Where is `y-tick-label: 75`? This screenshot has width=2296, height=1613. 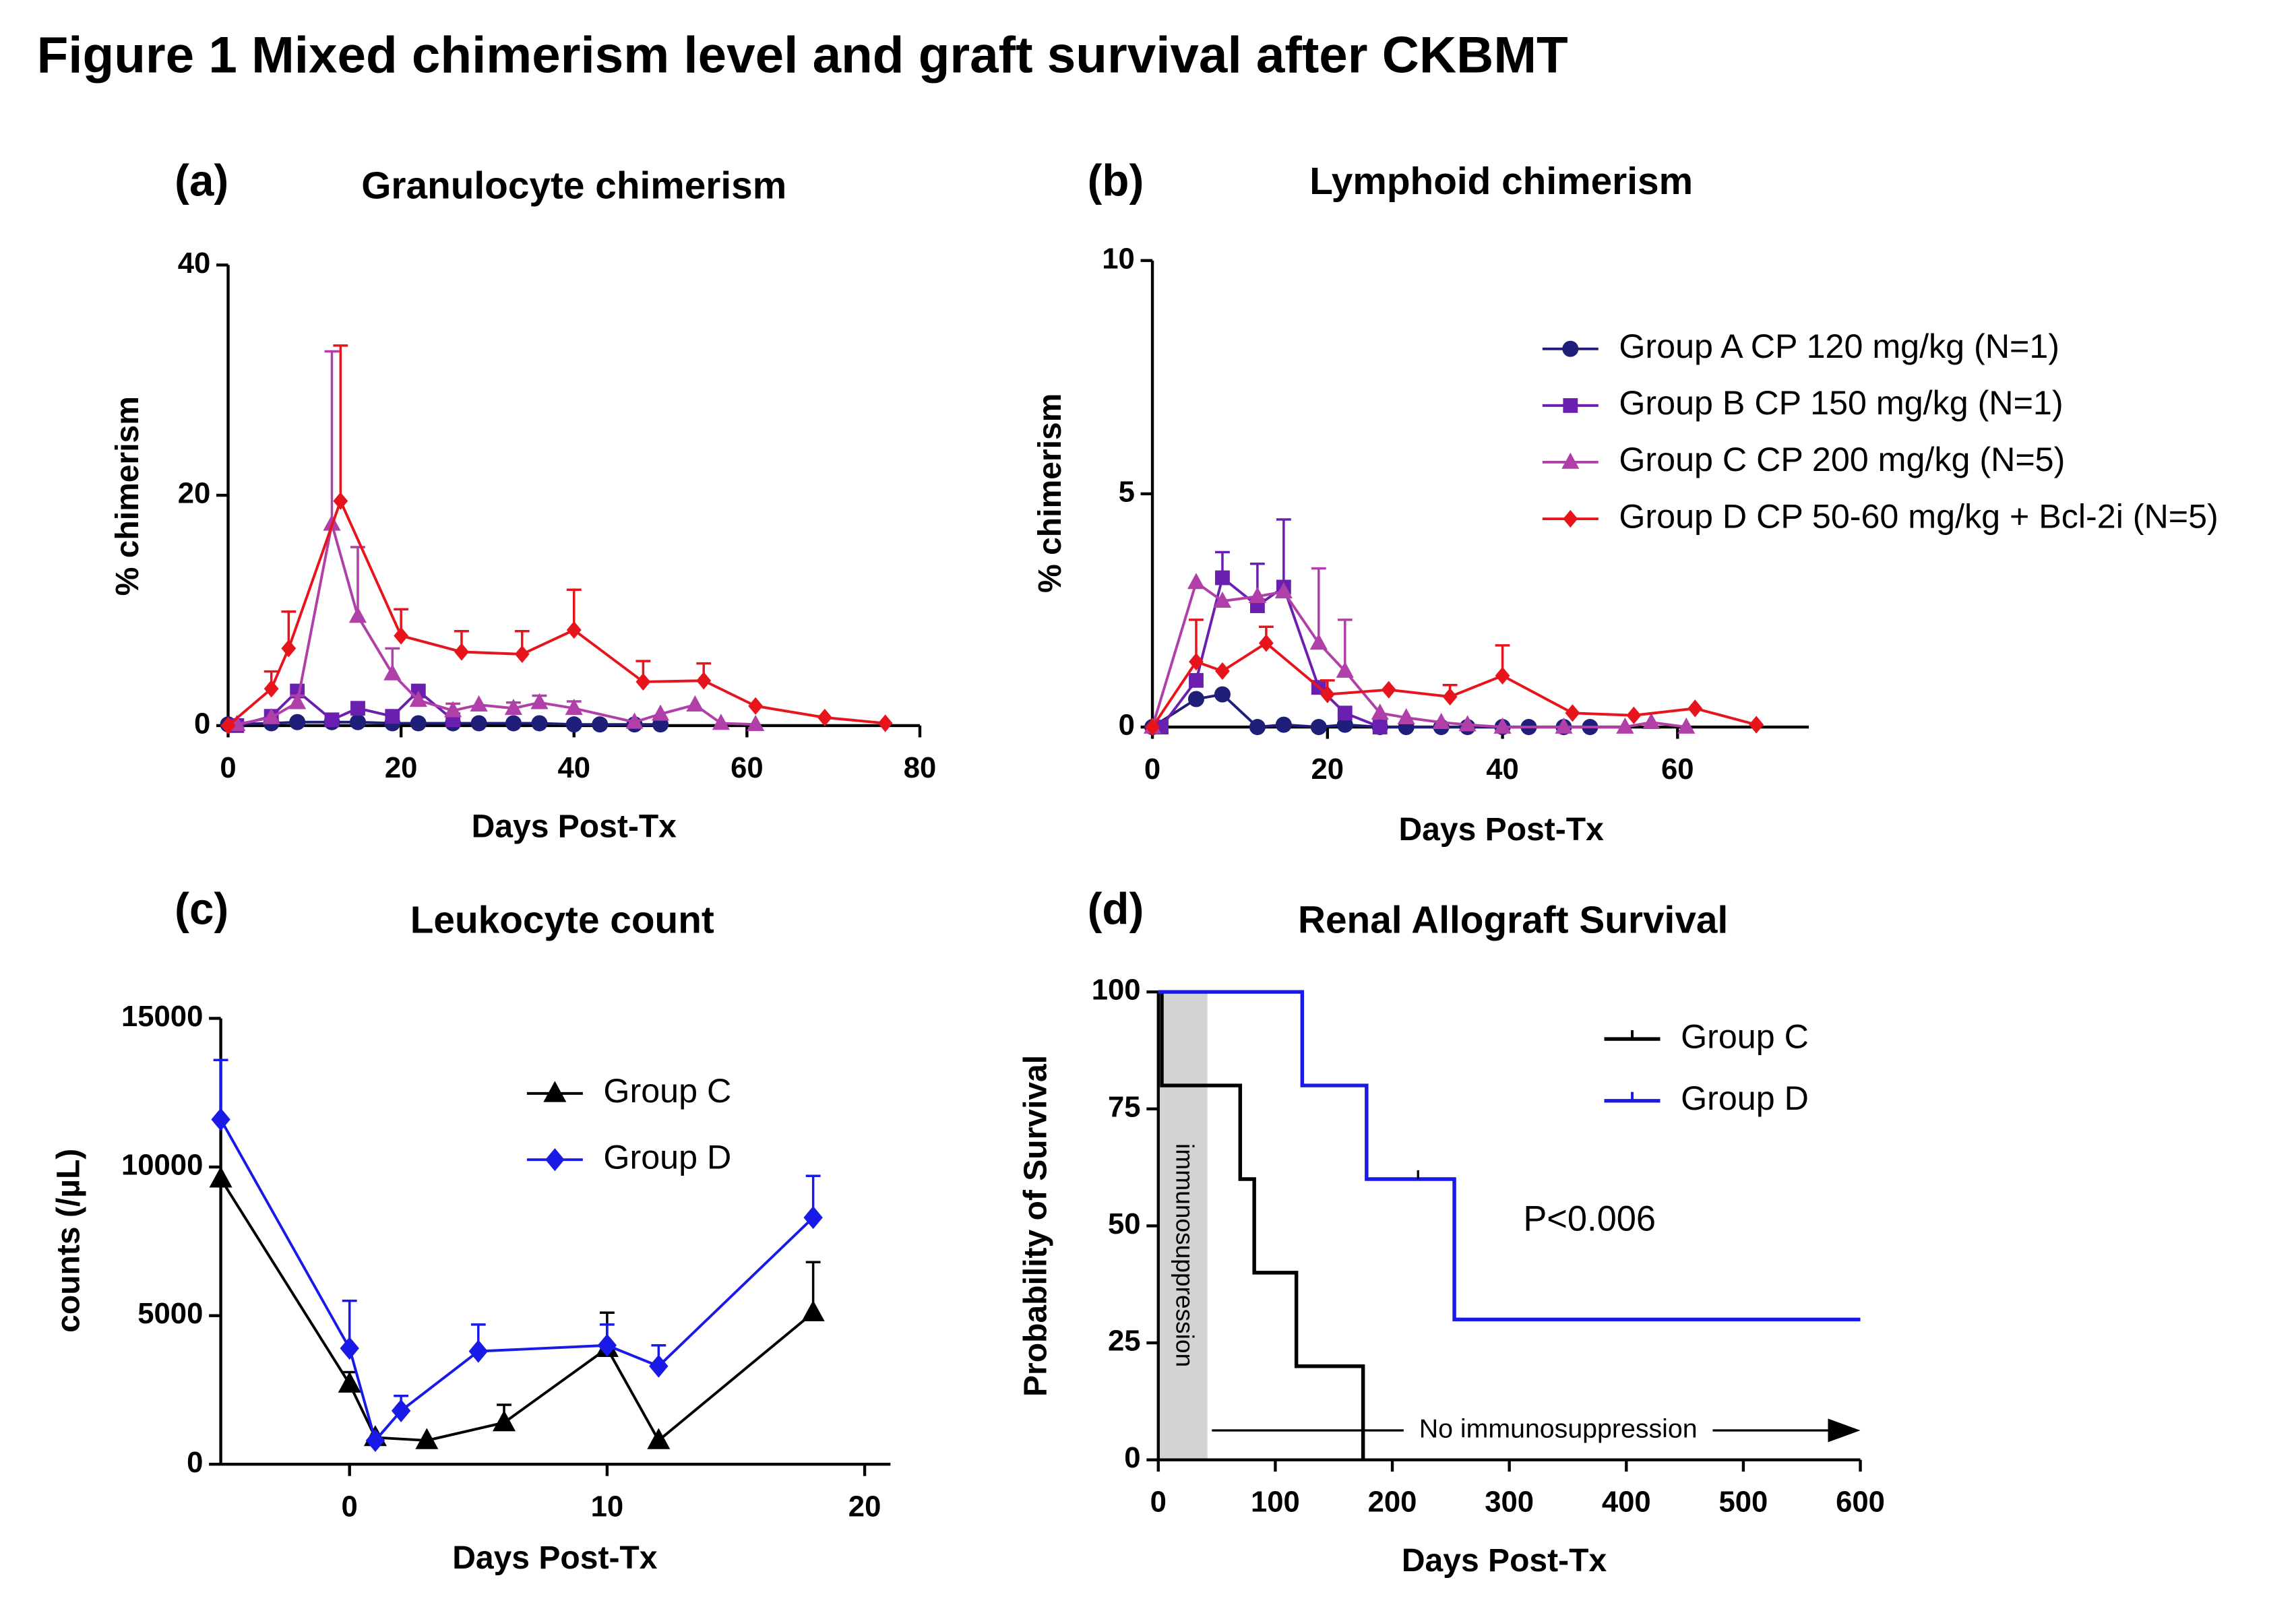 y-tick-label: 75 is located at coordinates (1124, 1106).